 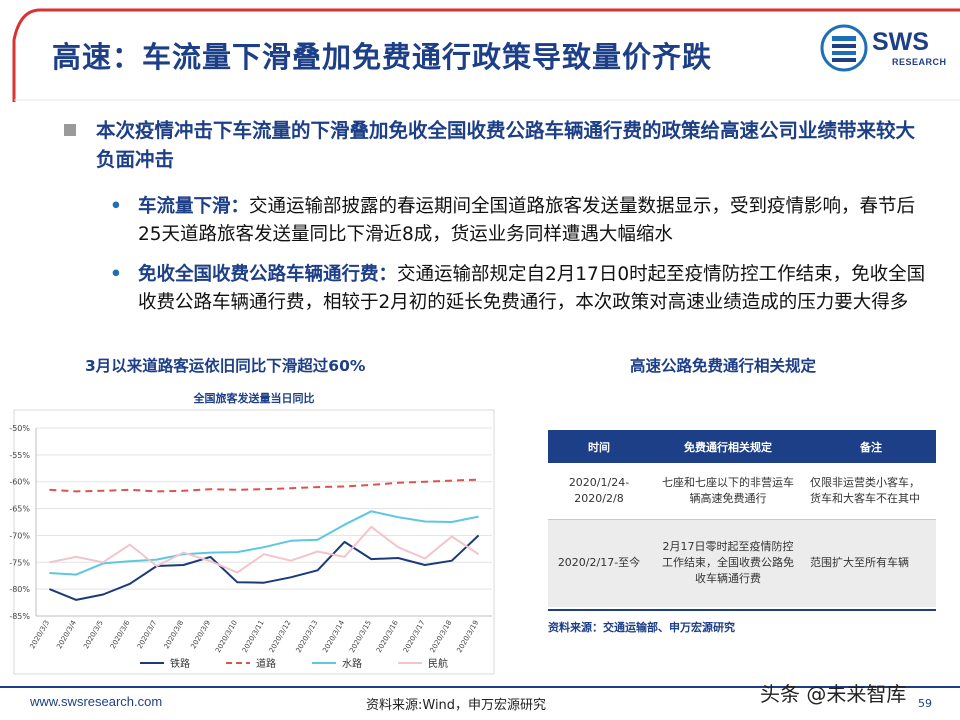 What do you see at coordinates (120, 635) in the screenshot?
I see `x-tick-label: 2020/3/6` at bounding box center [120, 635].